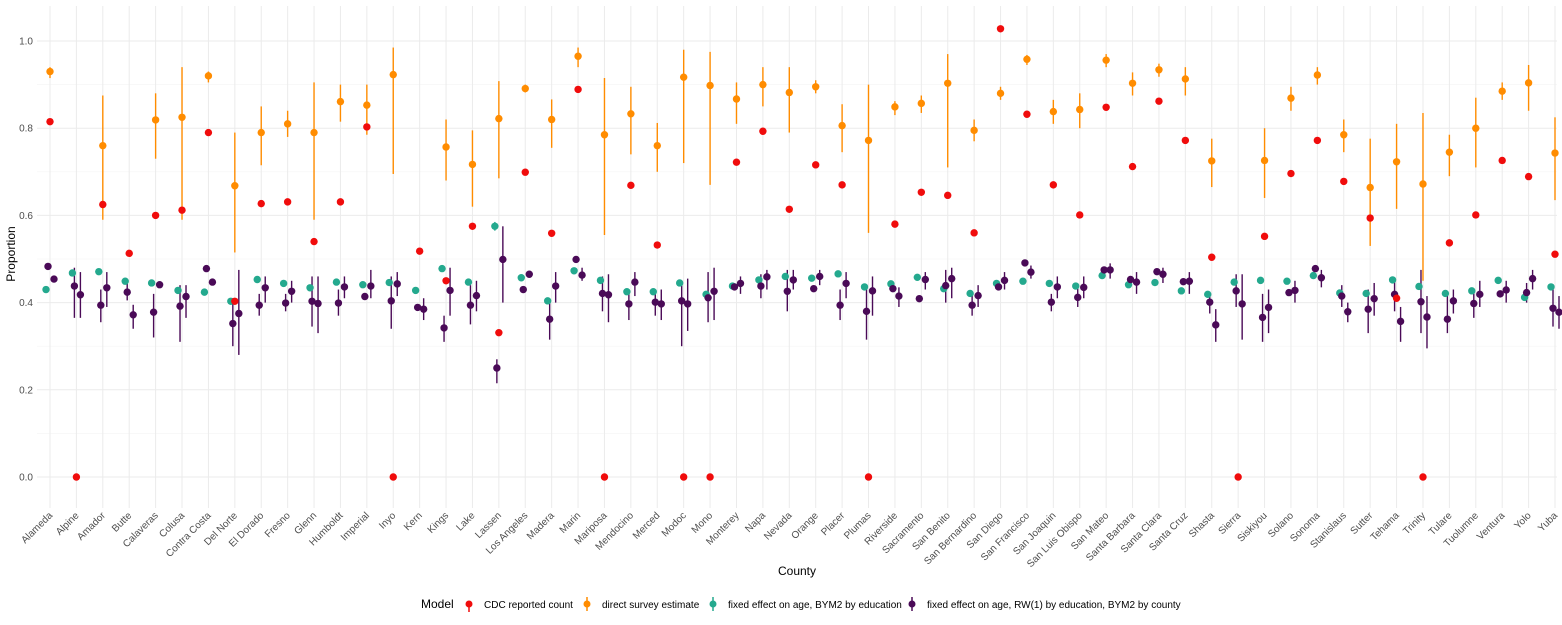 The width and height of the screenshot is (1562, 625). Describe the element at coordinates (921, 103) in the screenshot. I see `point-direct-sacramento` at that location.